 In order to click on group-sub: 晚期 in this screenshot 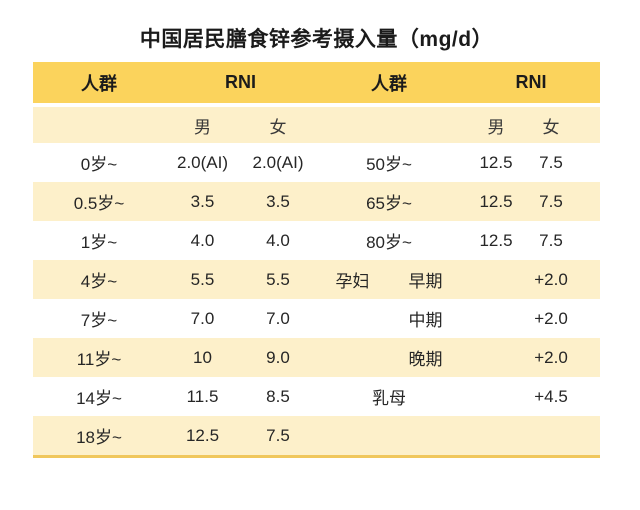, I will do `click(425, 359)`.